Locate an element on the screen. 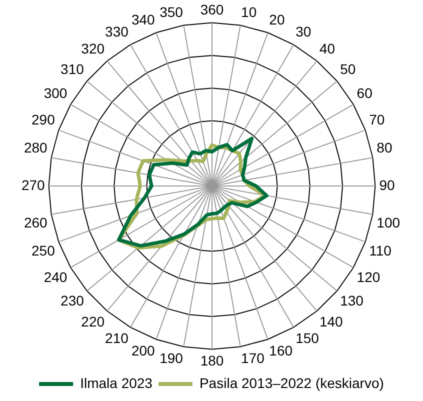  spoke-label: 80 is located at coordinates (384, 147).